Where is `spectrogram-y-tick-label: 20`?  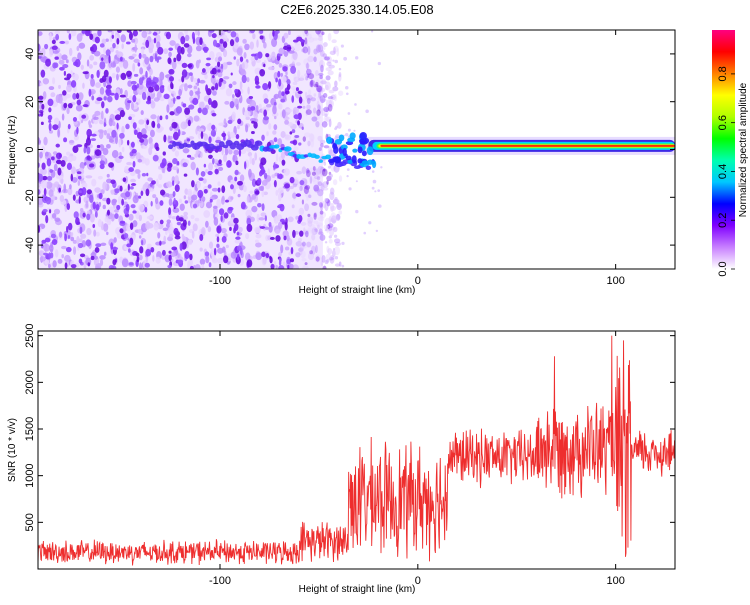
spectrogram-y-tick-label: 20 is located at coordinates (30, 102).